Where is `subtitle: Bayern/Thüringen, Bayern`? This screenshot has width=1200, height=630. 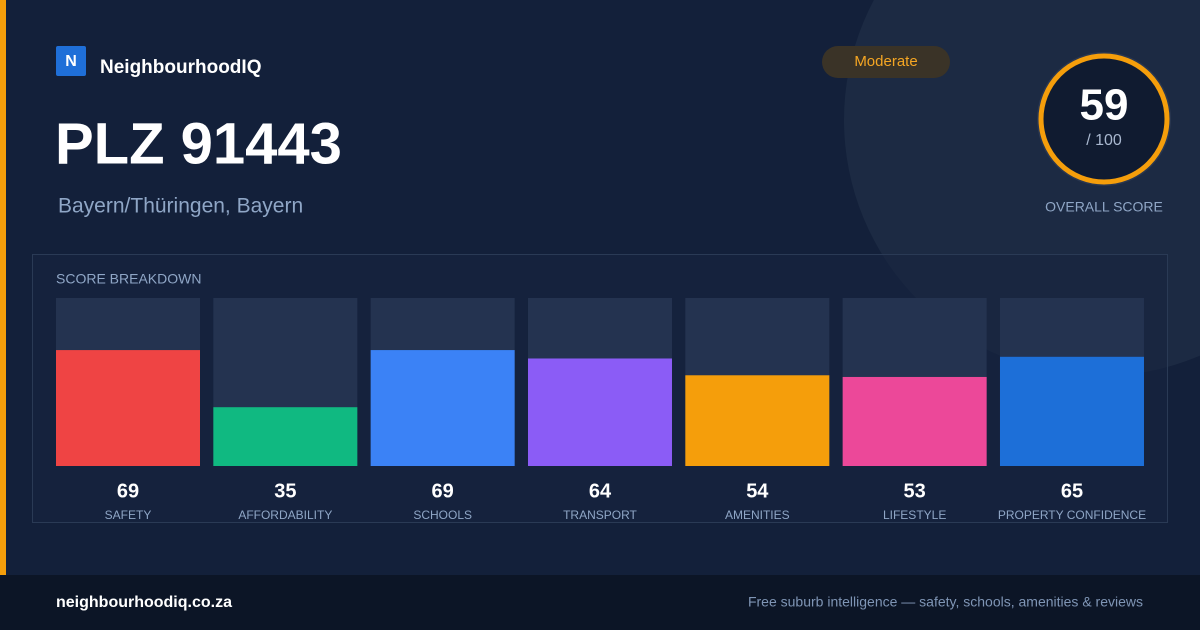
subtitle: Bayern/Thüringen, Bayern is located at coordinates (180, 206).